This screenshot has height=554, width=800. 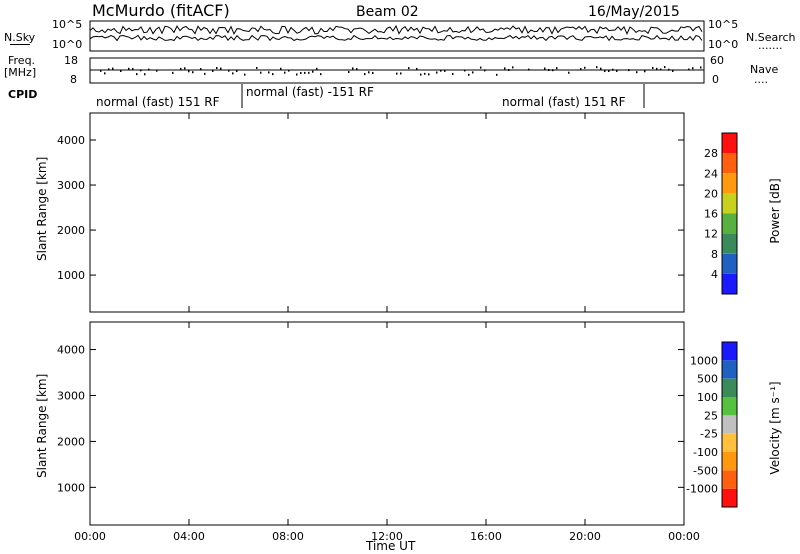 What do you see at coordinates (634, 12) in the screenshot?
I see `date-title: 16/May/2015` at bounding box center [634, 12].